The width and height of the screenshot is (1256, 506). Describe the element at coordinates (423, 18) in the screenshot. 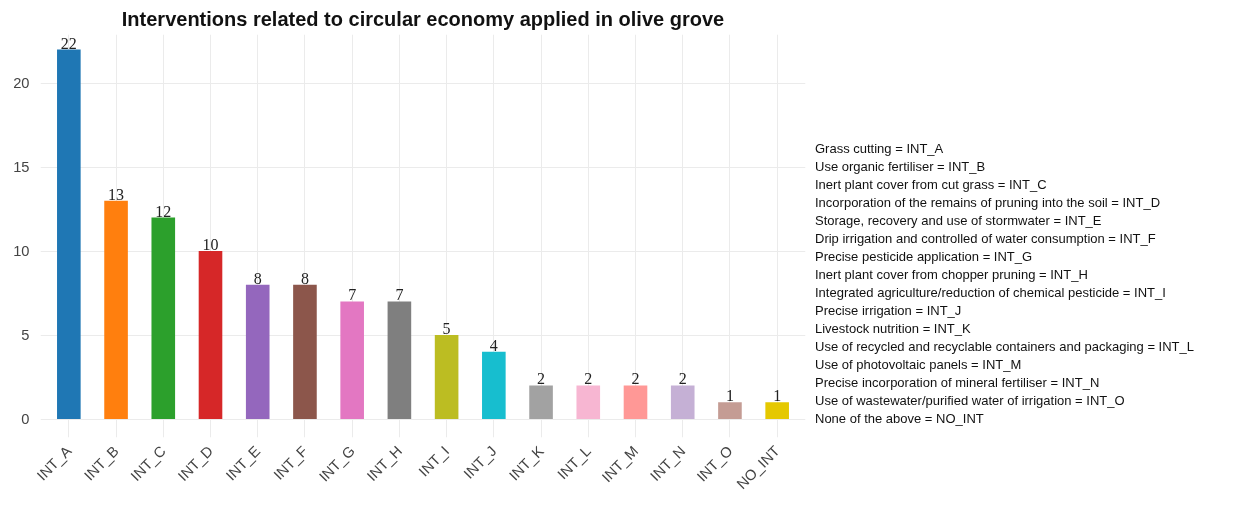

I see `chart-title: Interventions related to circular economy applied in olive grove` at that location.